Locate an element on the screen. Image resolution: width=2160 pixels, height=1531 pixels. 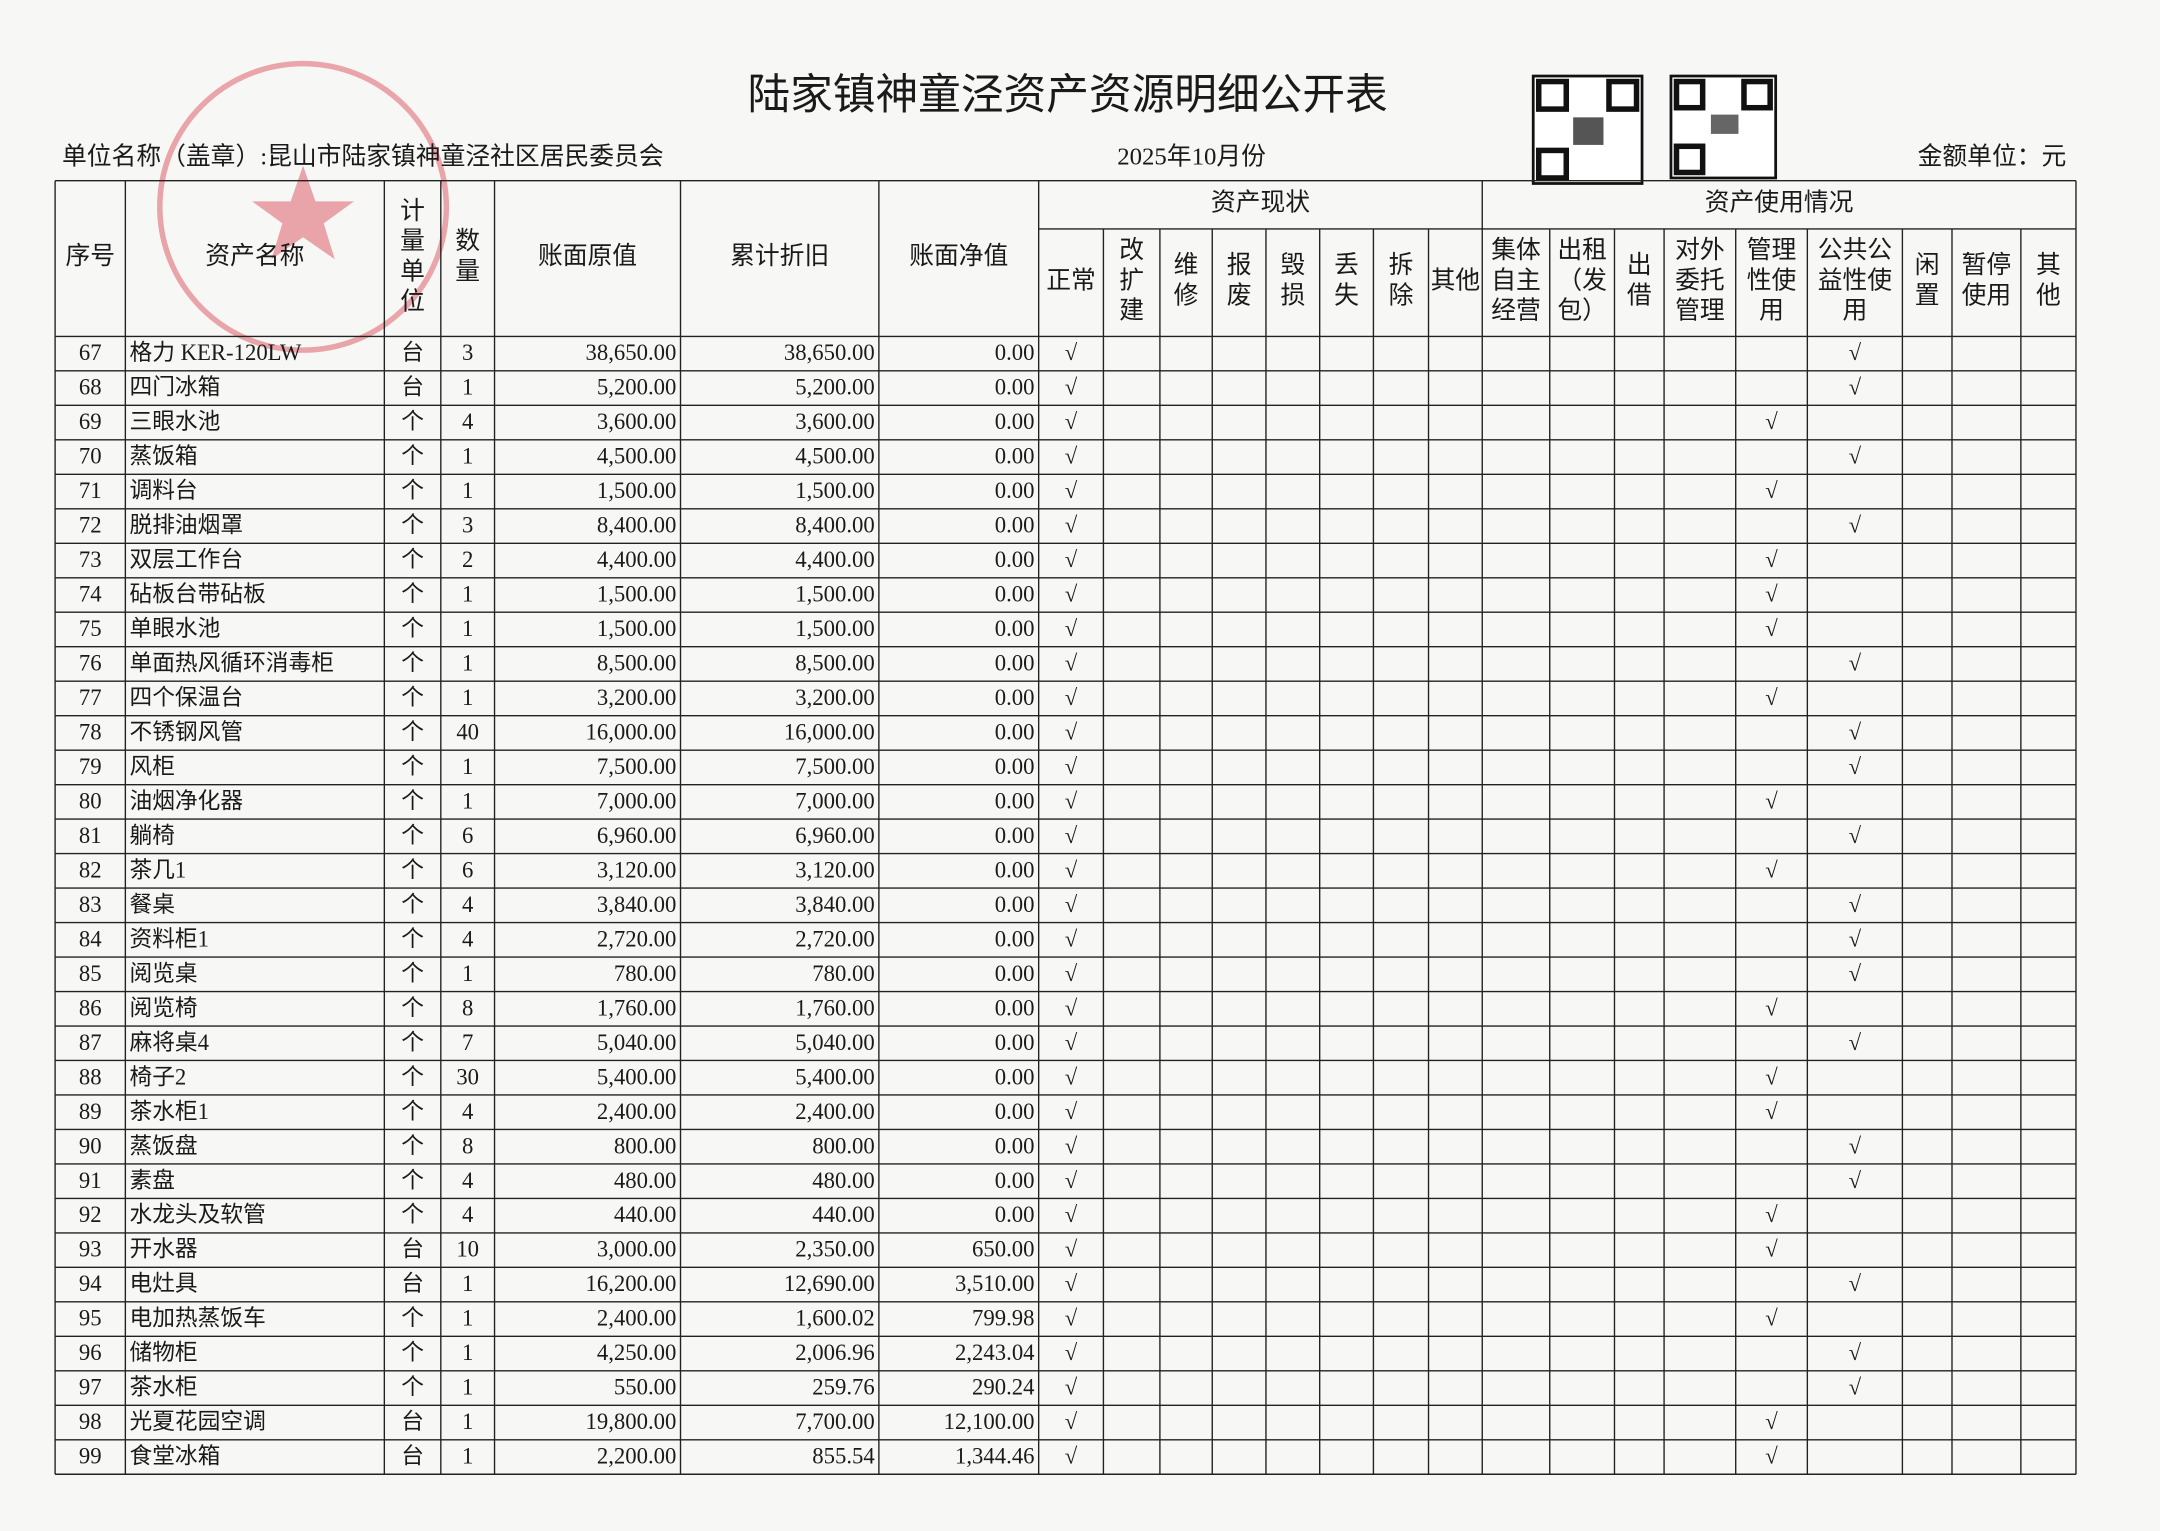
cell-text: 2,720.00 is located at coordinates (835, 938).